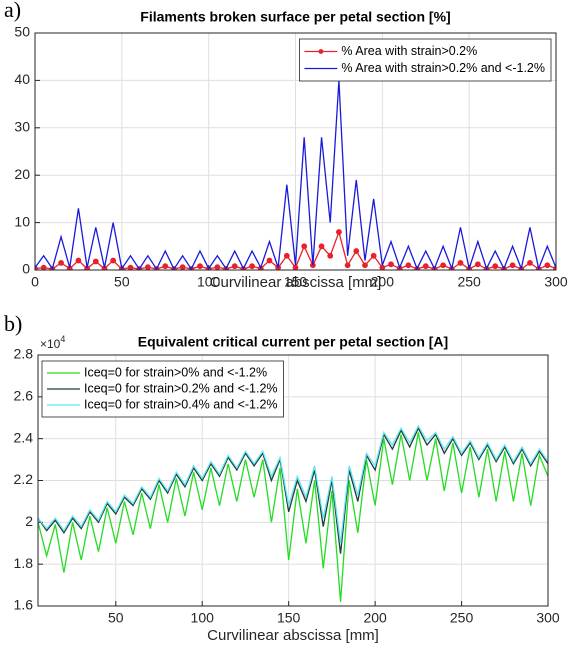 The width and height of the screenshot is (568, 655). Describe the element at coordinates (24, 354) in the screenshot. I see `y-tick-label: 2.8` at that location.